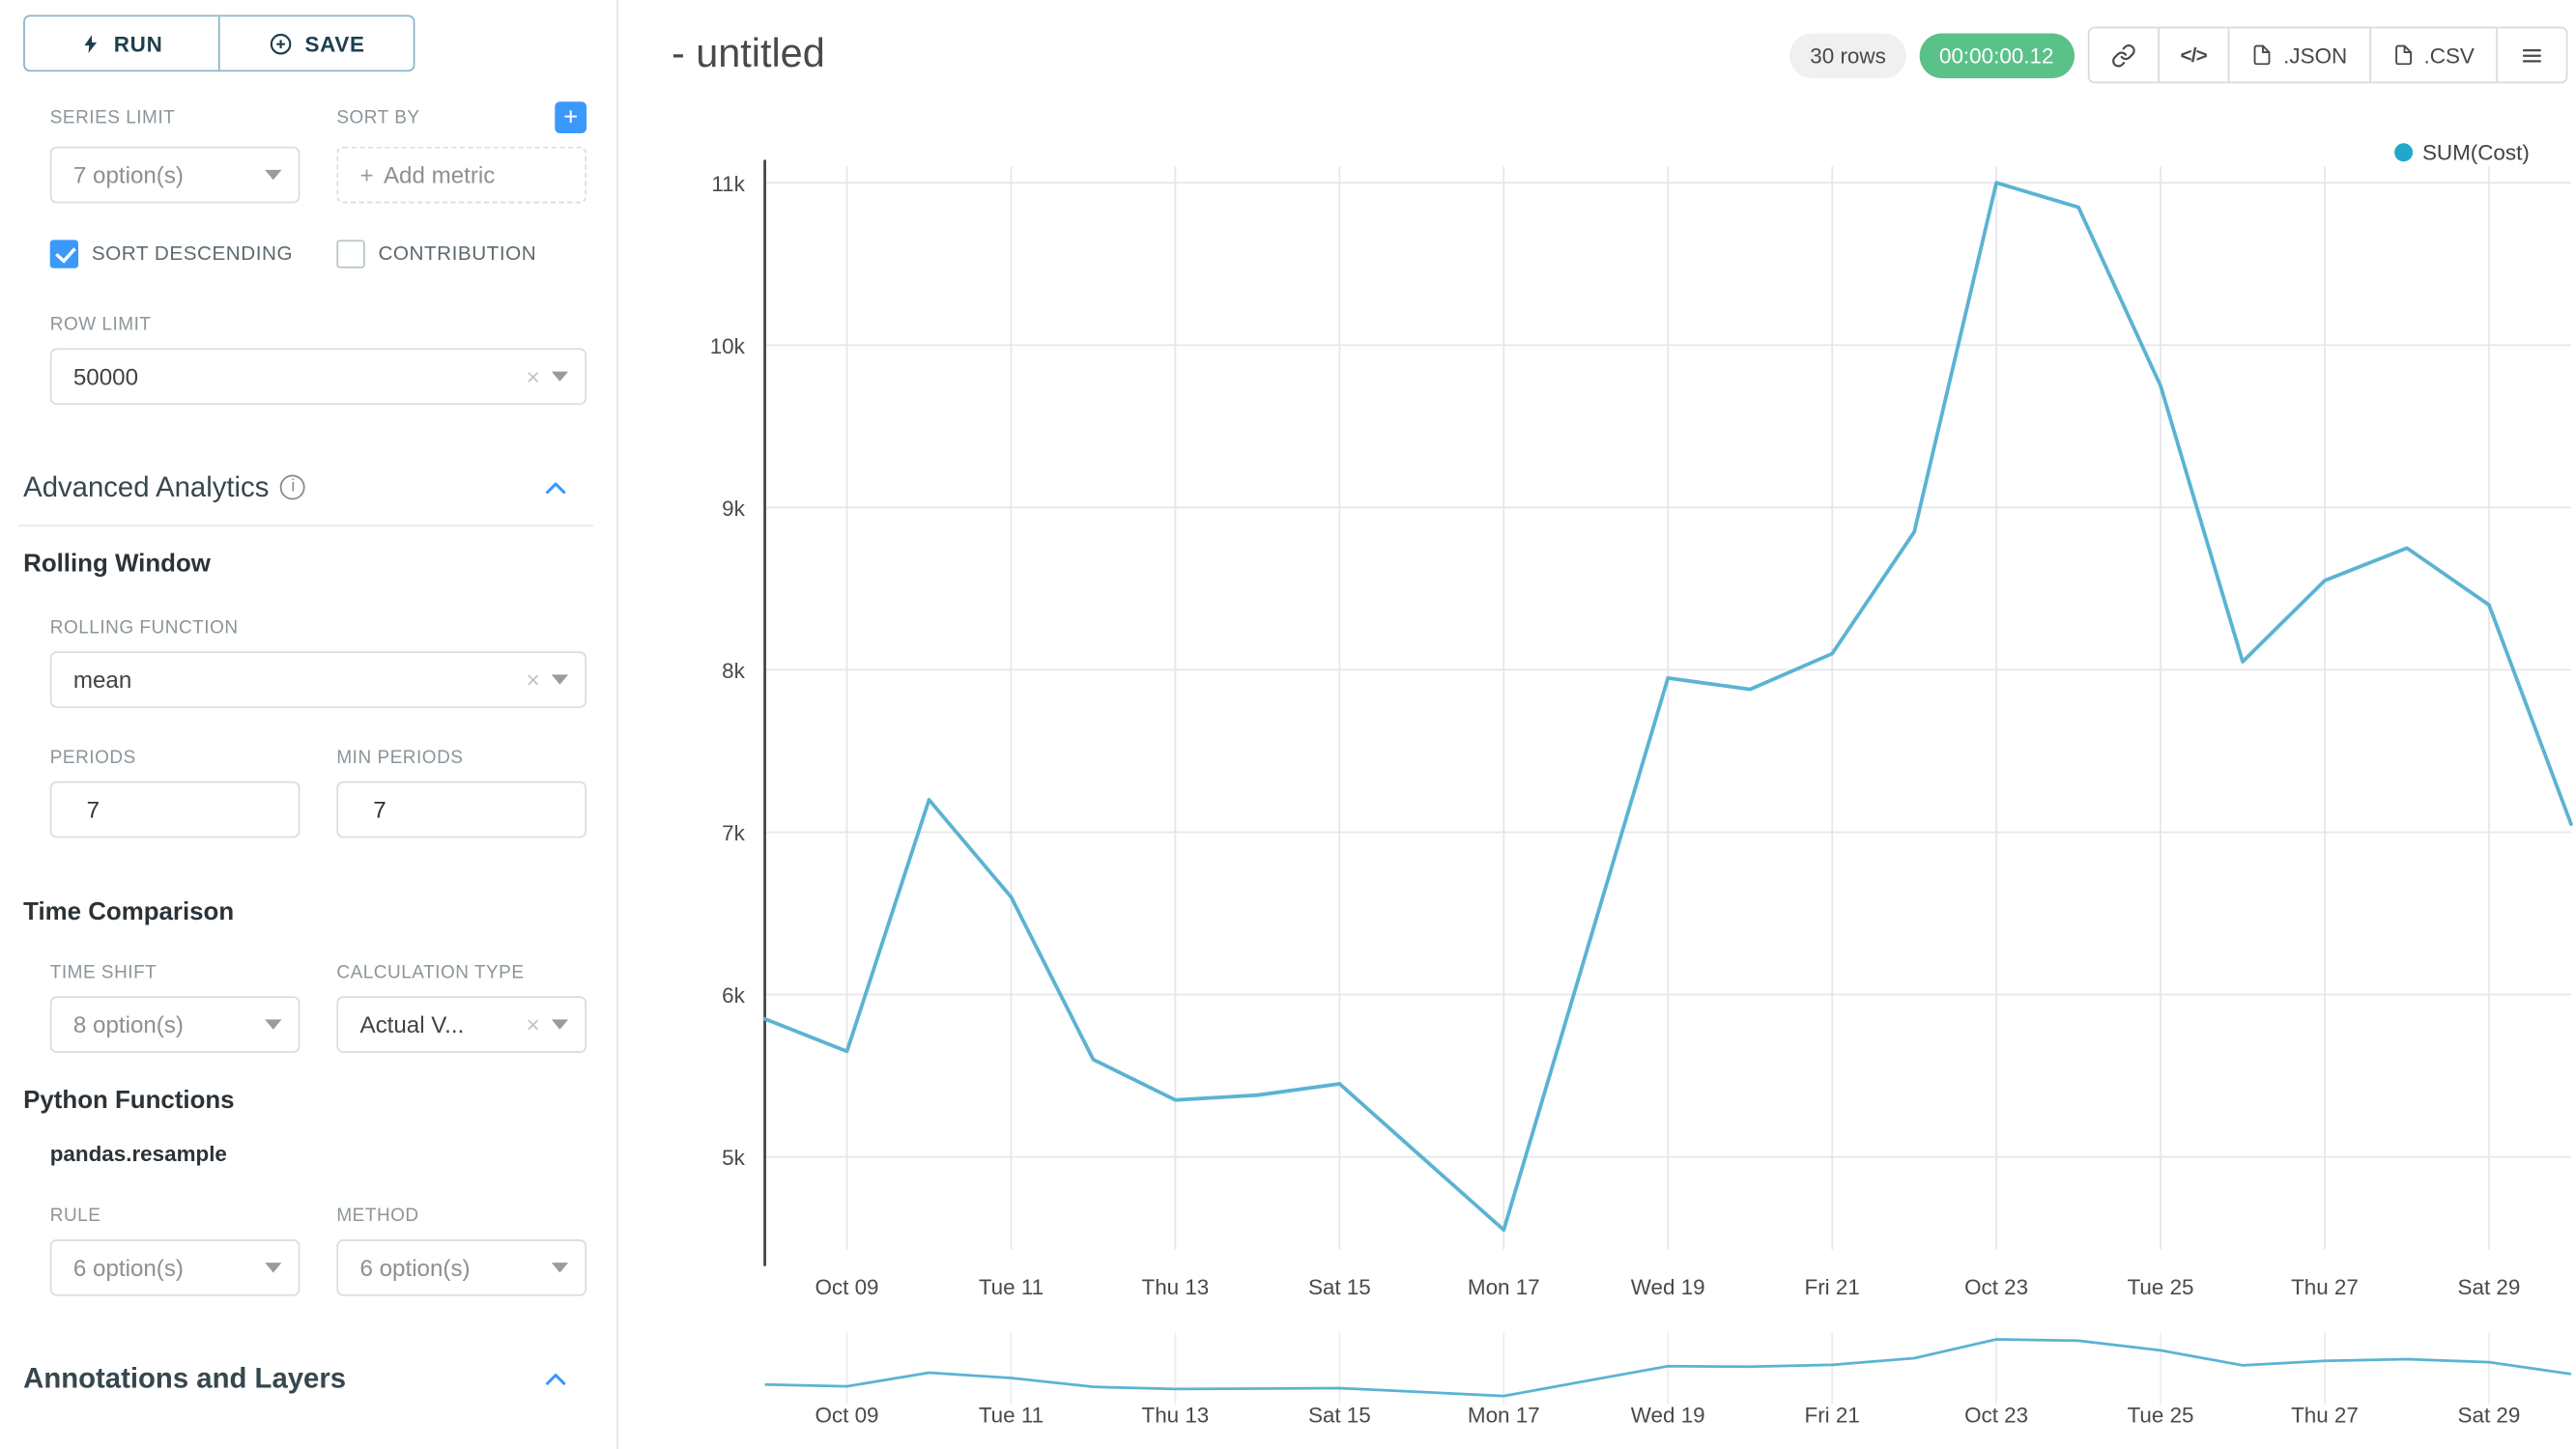 The height and width of the screenshot is (1449, 2576). I want to click on run-save-button-group: RUN SAVE, so click(219, 43).